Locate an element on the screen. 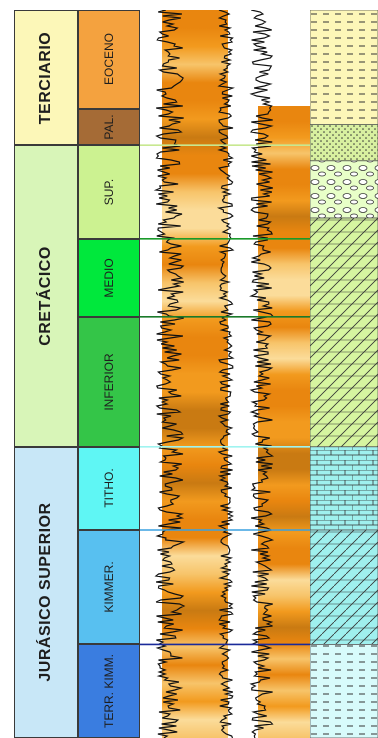 This screenshot has height=738, width=378. litho-pattern-conglomerate is located at coordinates (344, 189).